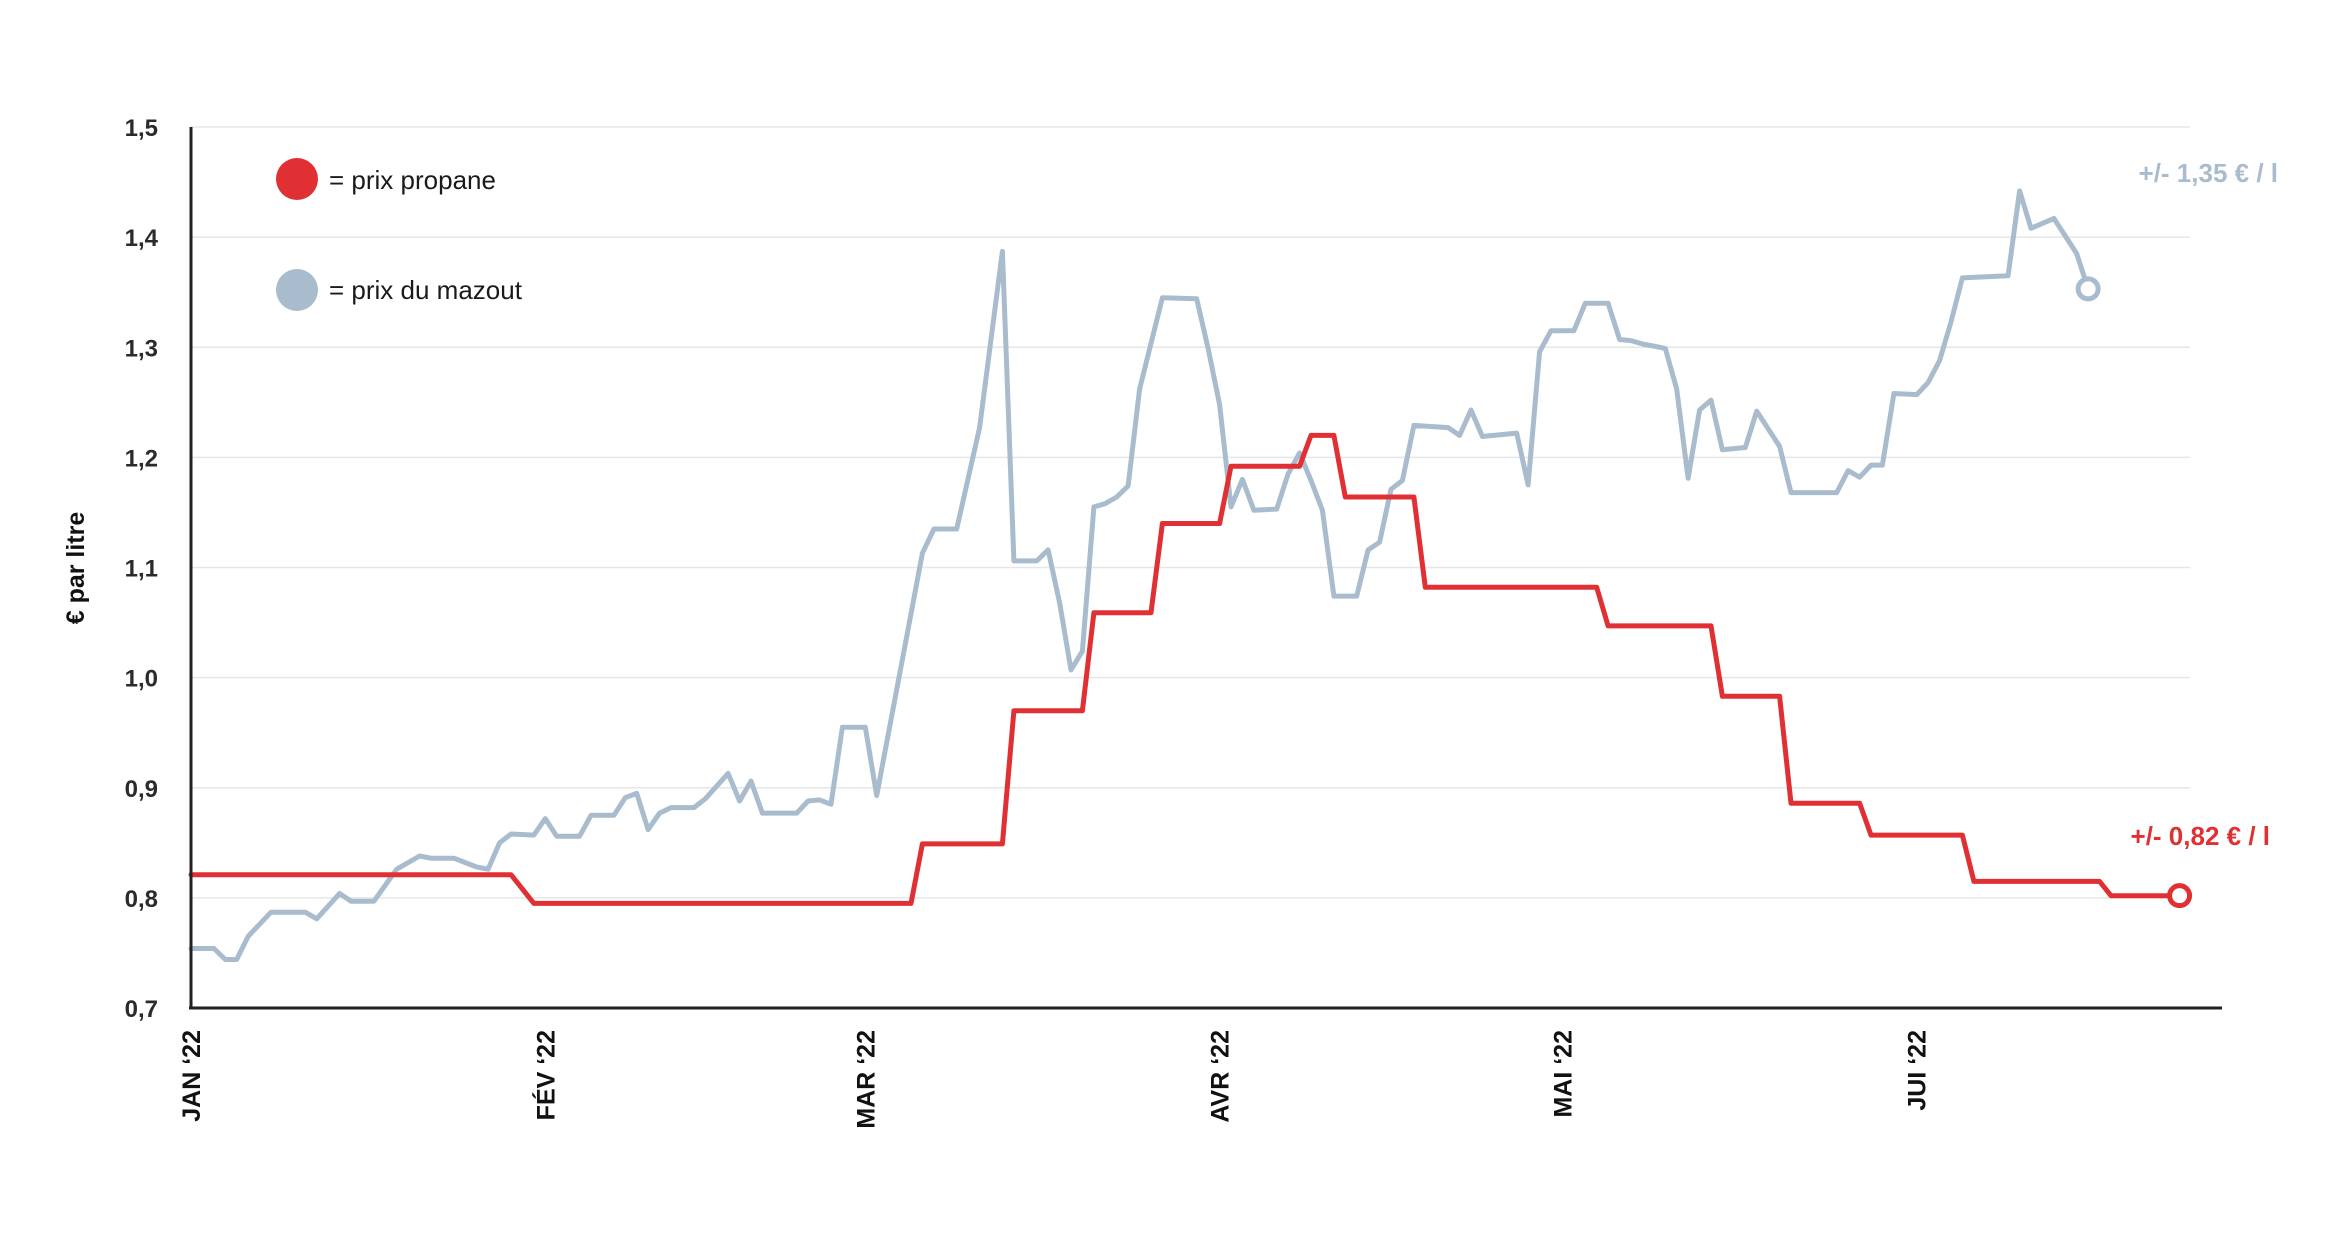 The image size is (2330, 1245). Describe the element at coordinates (1563, 1074) in the screenshot. I see `x-month-label: MAI ‘22` at that location.